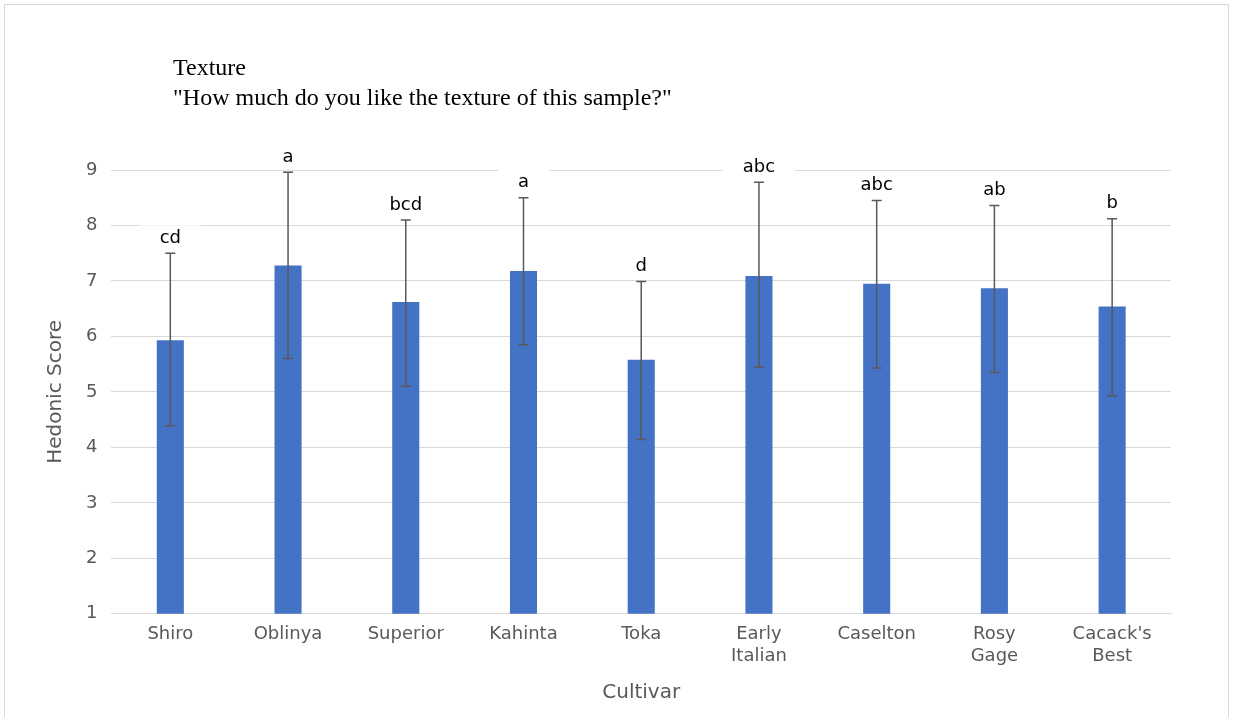  Describe the element at coordinates (641, 265) in the screenshot. I see `annotation: d` at that location.